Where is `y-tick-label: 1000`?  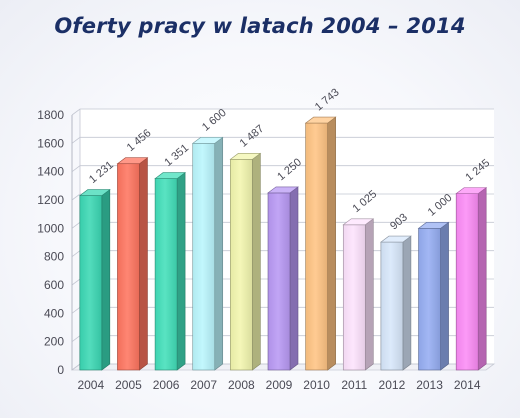 y-tick-label: 1000 is located at coordinates (50, 228).